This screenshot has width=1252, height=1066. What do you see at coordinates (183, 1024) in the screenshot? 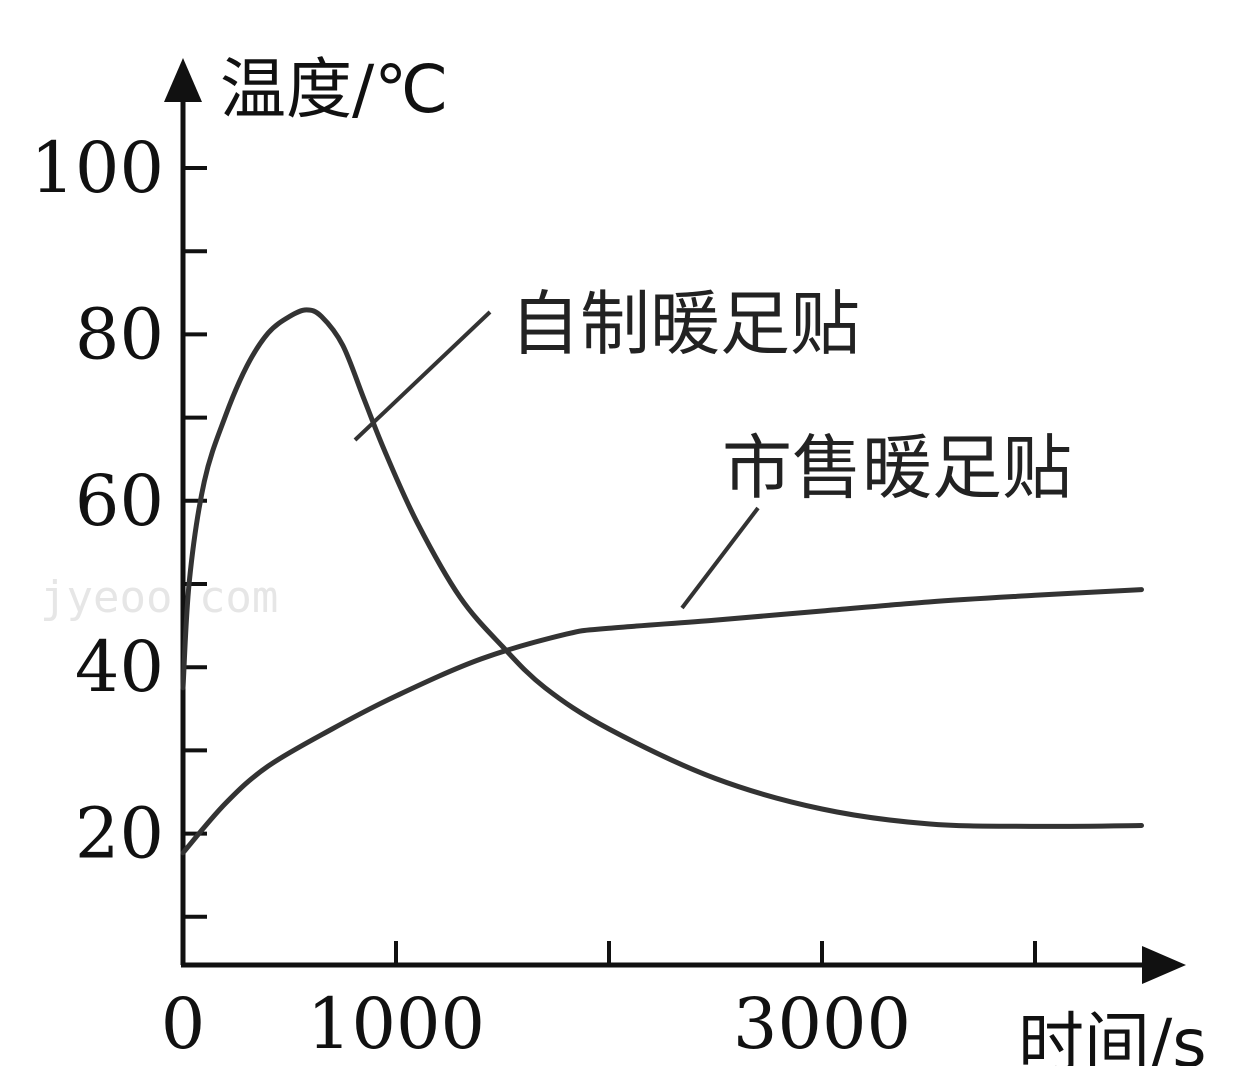
I see `x-tick-label-0: 0` at bounding box center [183, 1024].